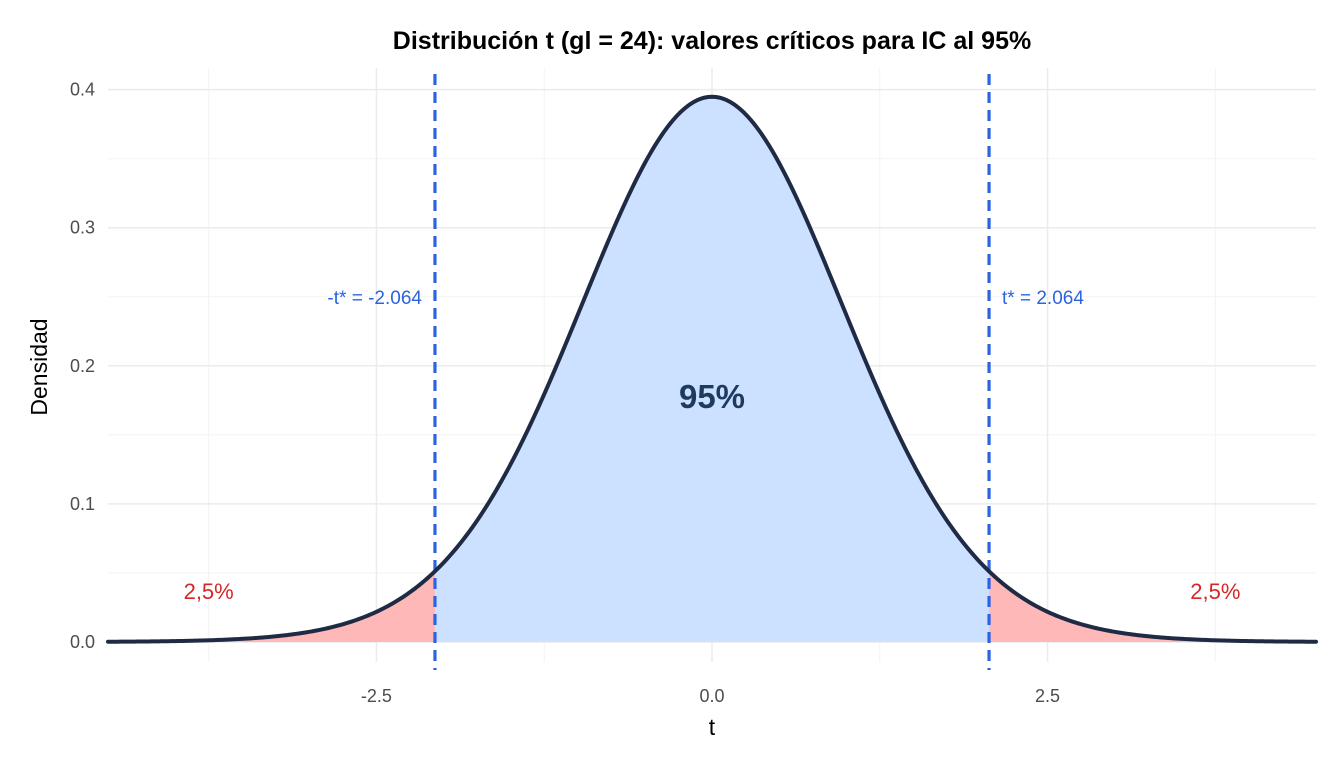 Image resolution: width=1344 pixels, height=768 pixels. Describe the element at coordinates (271, 606) in the screenshot. I see `left-tail-area` at that location.